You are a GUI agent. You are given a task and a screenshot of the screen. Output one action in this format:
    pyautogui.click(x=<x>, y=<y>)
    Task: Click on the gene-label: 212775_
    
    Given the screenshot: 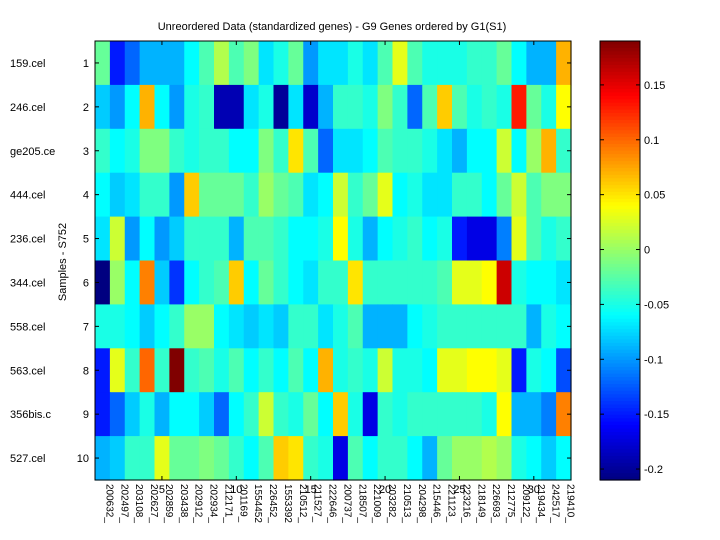 What is the action you would take?
    pyautogui.click(x=510, y=503)
    